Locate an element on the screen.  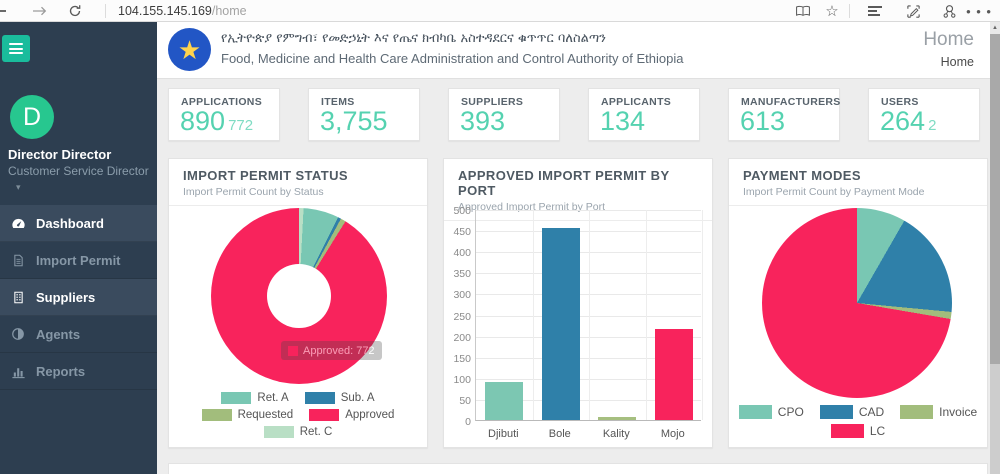
bar-kality is located at coordinates (617, 418).